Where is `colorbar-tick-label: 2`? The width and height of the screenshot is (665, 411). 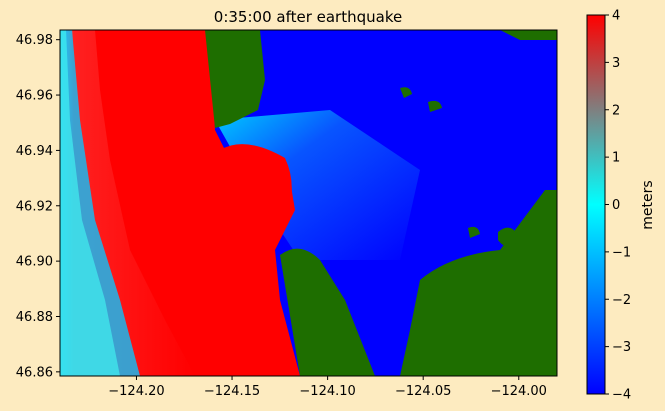
colorbar-tick-label: 2 is located at coordinates (616, 110).